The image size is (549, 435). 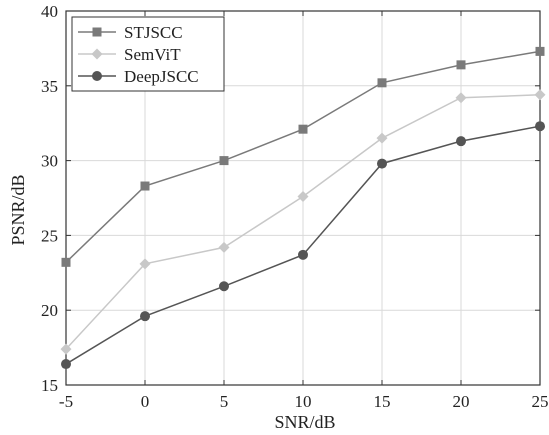 I want to click on y-tick-label: 15, so click(x=49, y=385).